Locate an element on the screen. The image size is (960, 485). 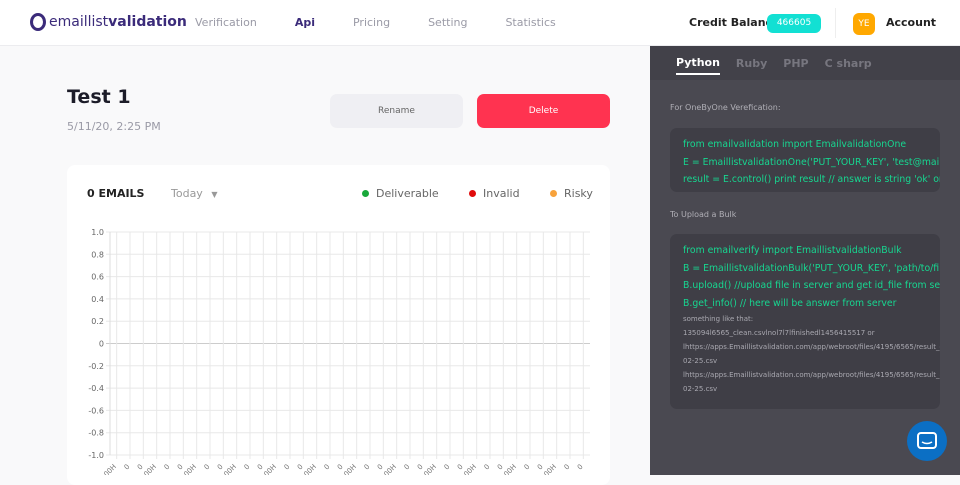
note-line: something like that: is located at coordinates (718, 319).